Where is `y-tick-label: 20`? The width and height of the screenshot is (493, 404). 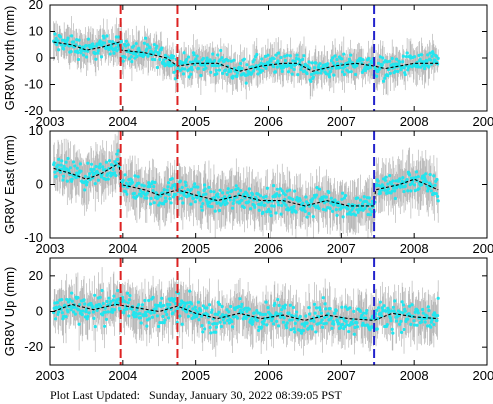 y-tick-label: 20 is located at coordinates (36, 275).